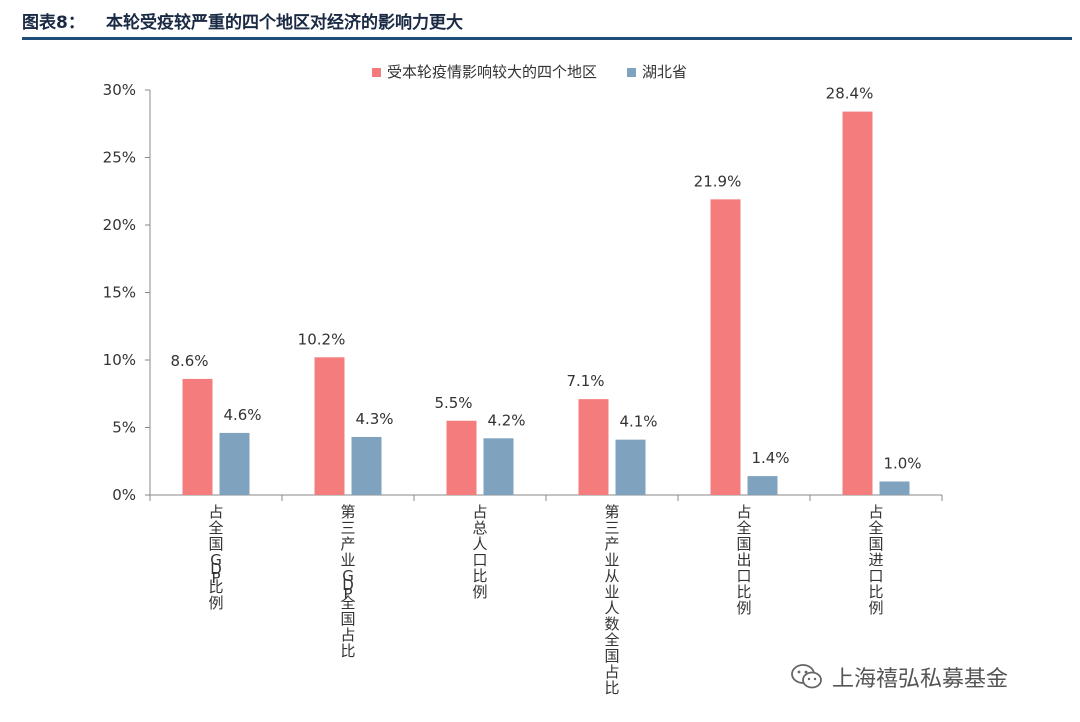  What do you see at coordinates (189, 361) in the screenshot?
I see `data-label: 8.6%` at bounding box center [189, 361].